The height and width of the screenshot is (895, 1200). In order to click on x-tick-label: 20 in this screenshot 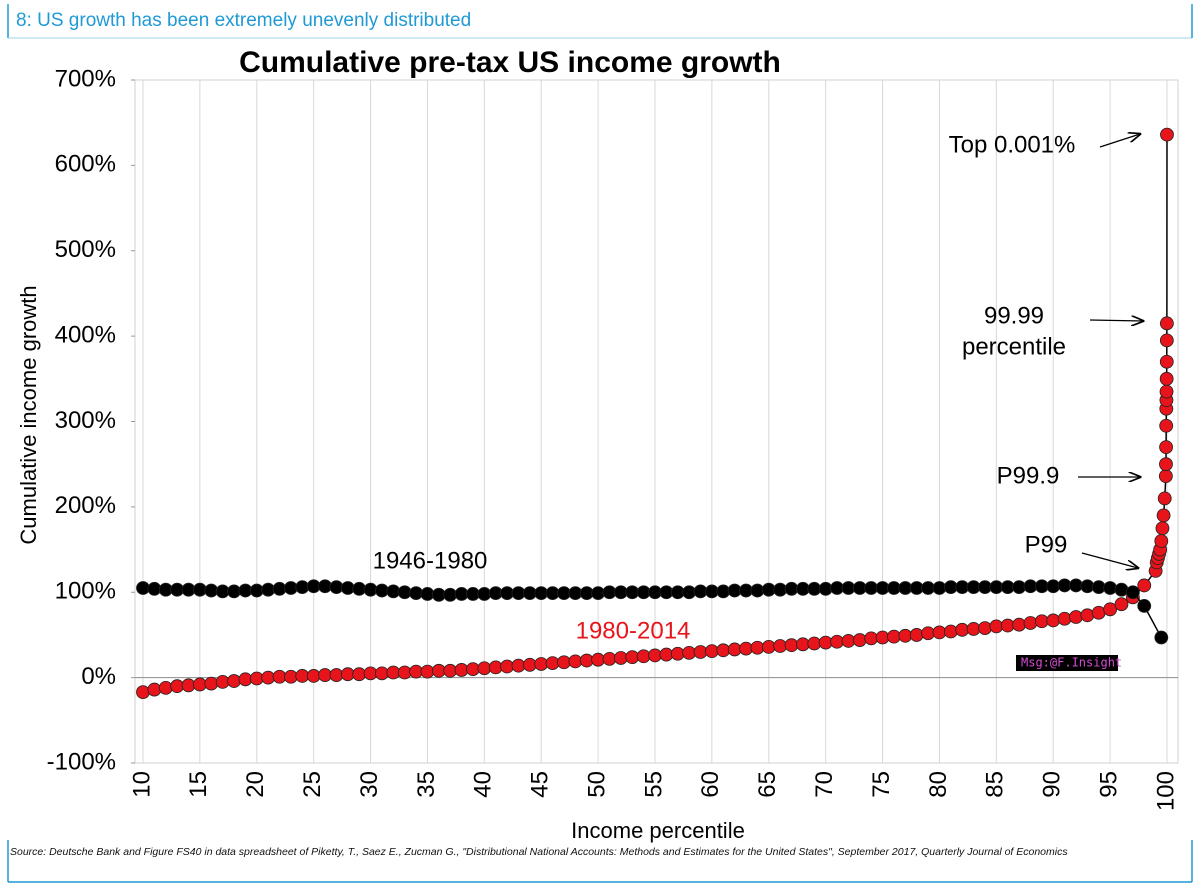, I will do `click(255, 784)`.